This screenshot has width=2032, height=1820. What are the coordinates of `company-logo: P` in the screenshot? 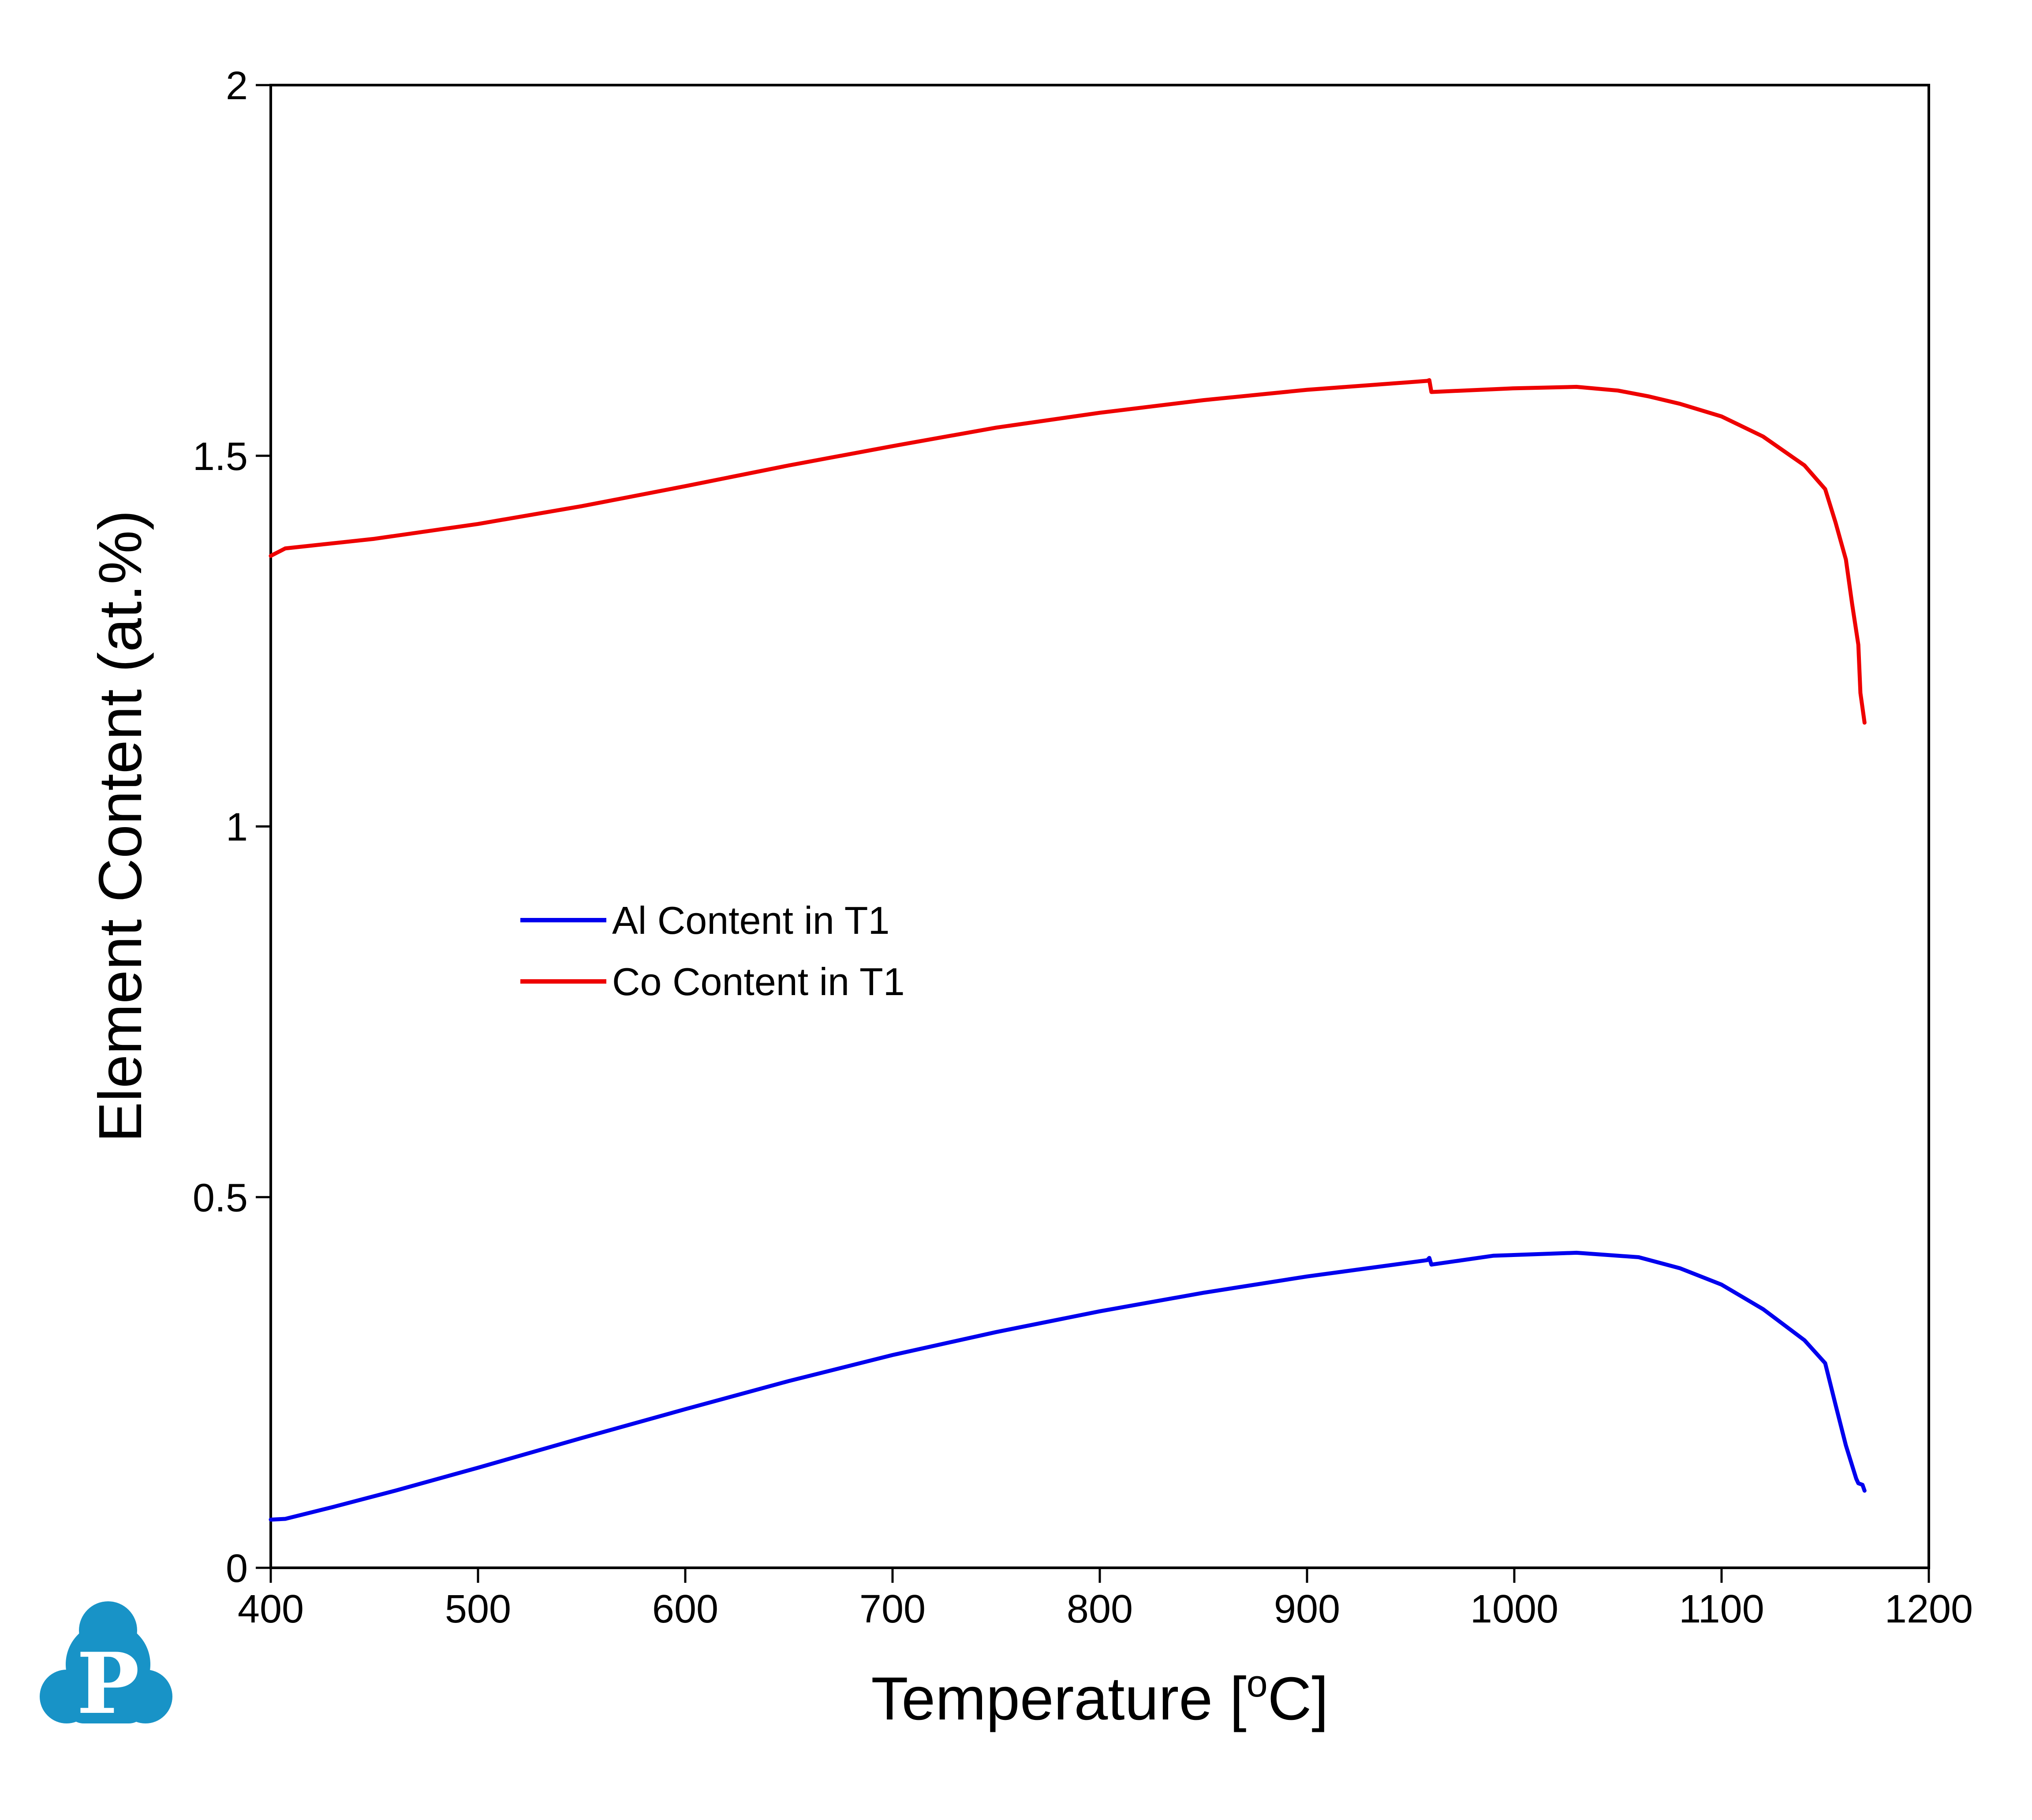 It's located at (106, 1667).